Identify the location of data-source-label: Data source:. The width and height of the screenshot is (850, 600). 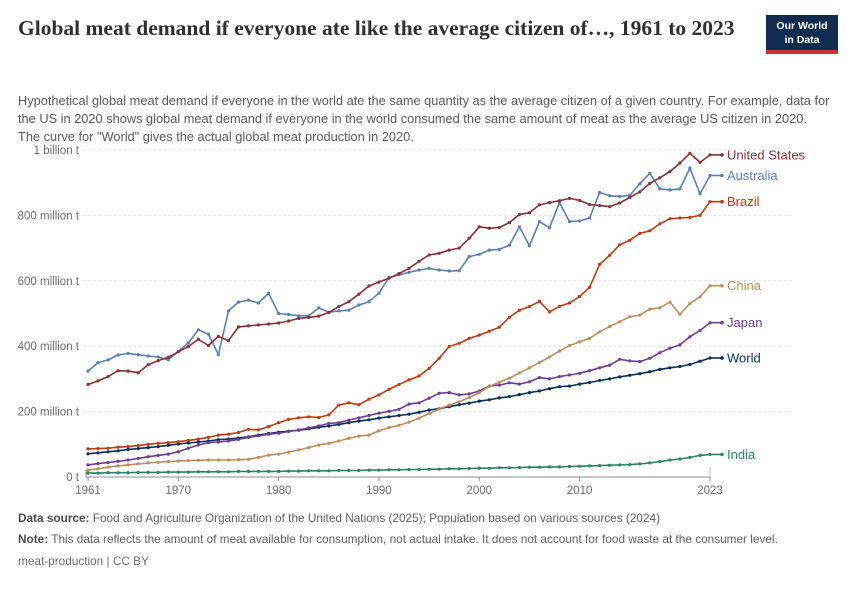
(54, 518).